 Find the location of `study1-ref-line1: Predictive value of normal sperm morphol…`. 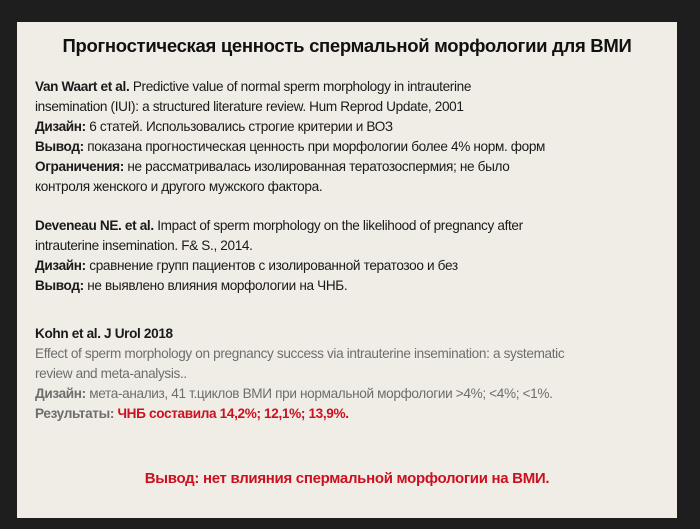

study1-ref-line1: Predictive value of normal sperm morphol… is located at coordinates (302, 86).